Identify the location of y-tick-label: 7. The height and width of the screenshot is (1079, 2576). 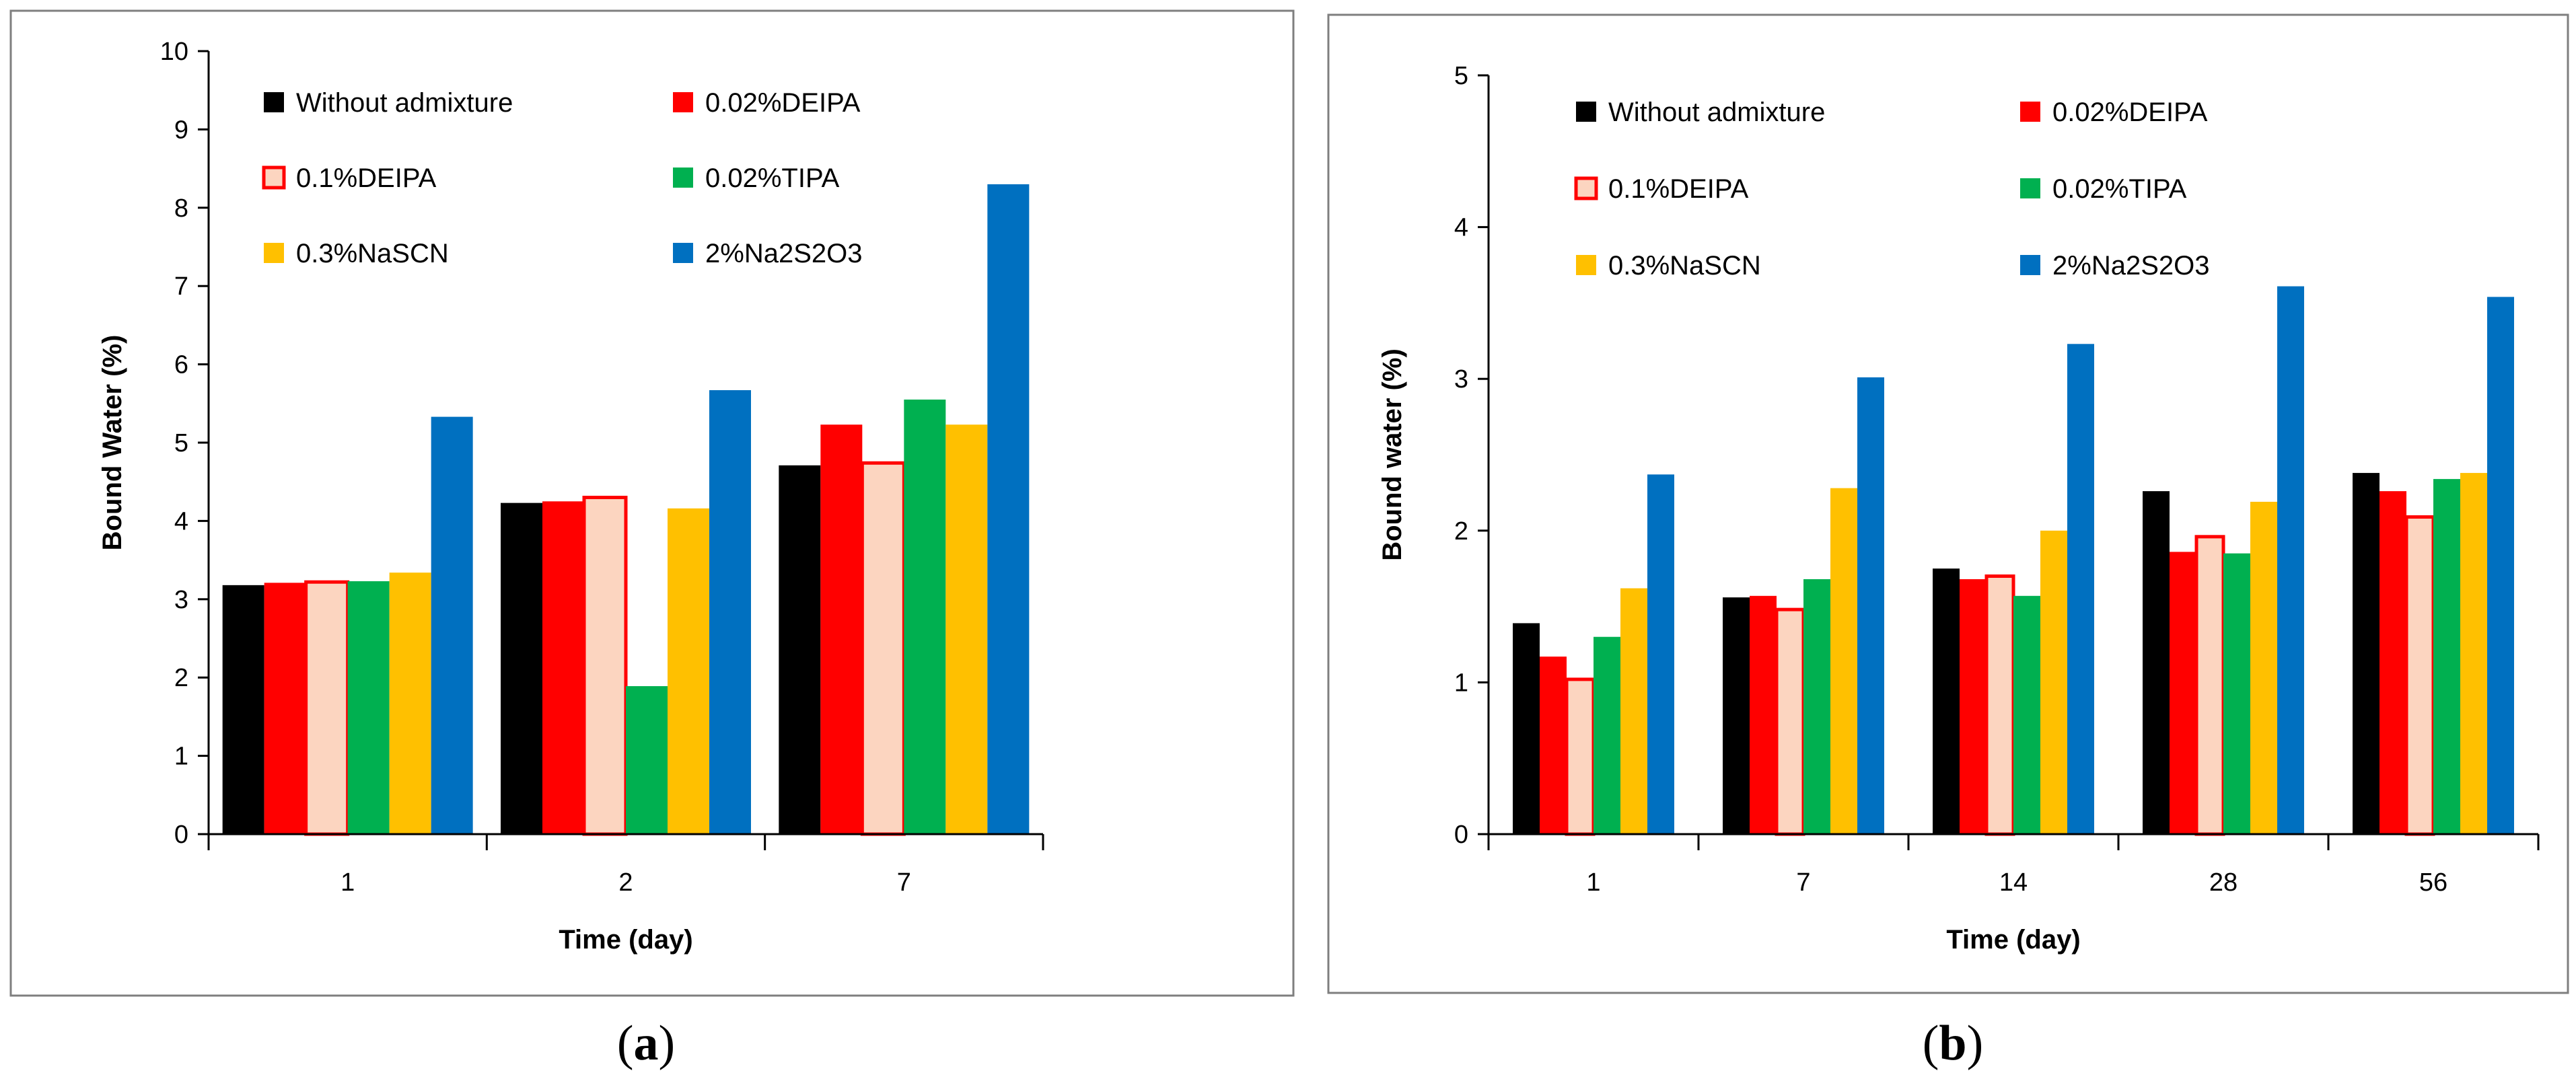
(181, 286).